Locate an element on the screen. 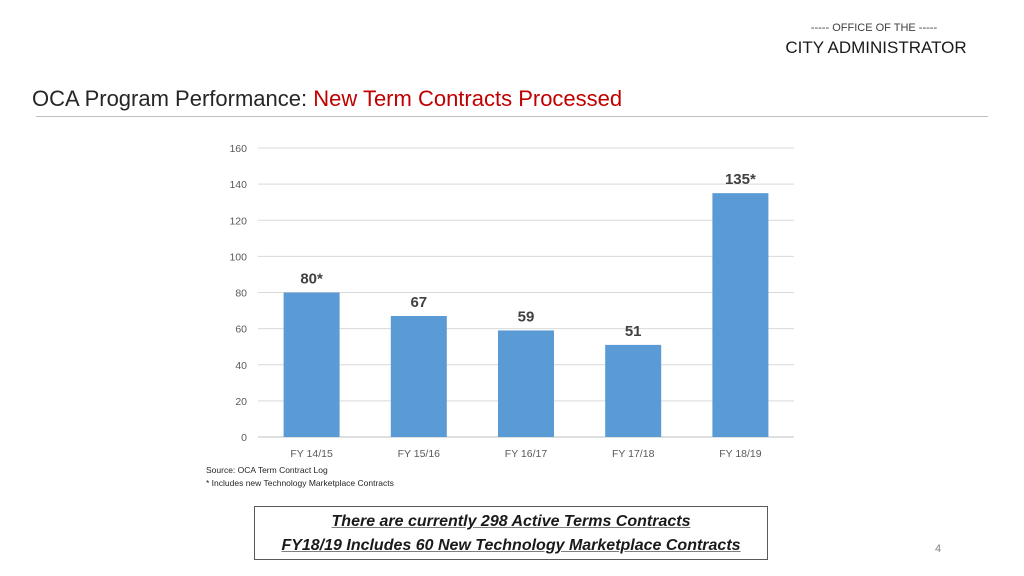  x-tick-label: FY 16/17 is located at coordinates (526, 454).